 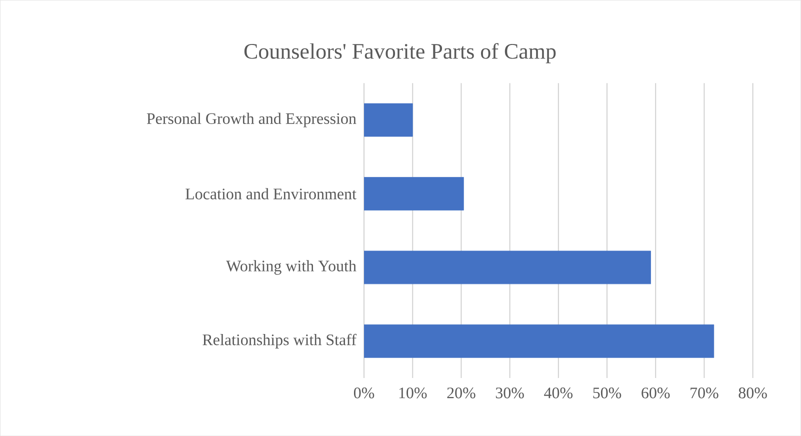 What do you see at coordinates (752, 392) in the screenshot?
I see `x-tick-label: 80%` at bounding box center [752, 392].